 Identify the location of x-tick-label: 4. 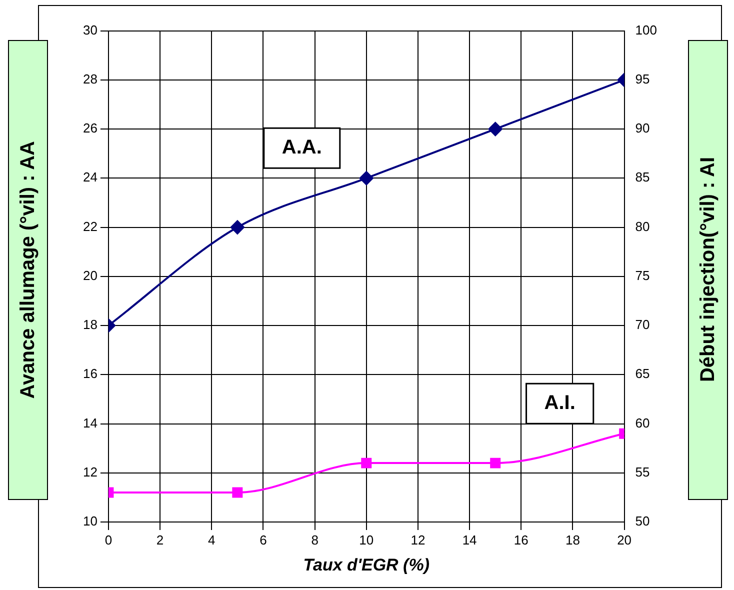
(212, 540).